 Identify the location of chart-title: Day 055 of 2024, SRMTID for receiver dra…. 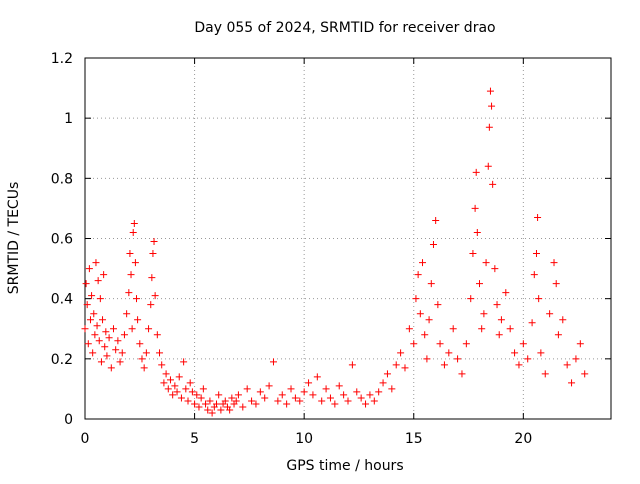
(344, 28).